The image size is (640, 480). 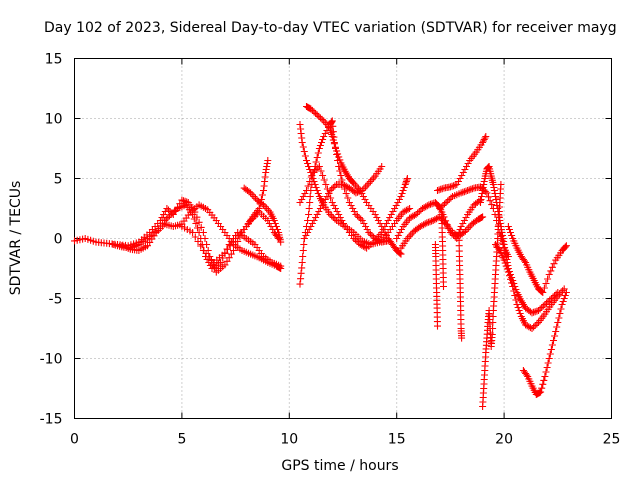 I want to click on series-sat-e, so click(x=262, y=215).